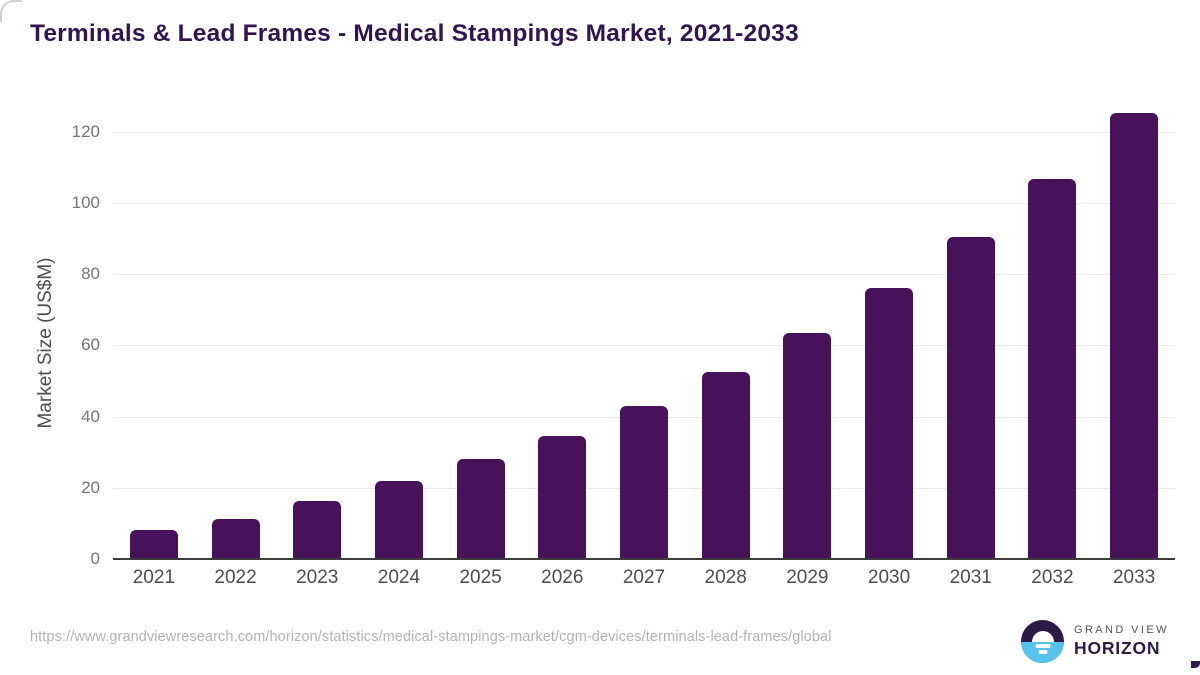 This screenshot has height=675, width=1200. What do you see at coordinates (481, 327) in the screenshot?
I see `bar-slot-2025` at bounding box center [481, 327].